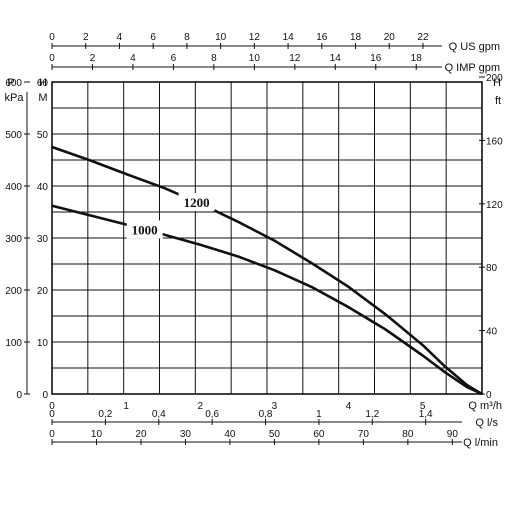 The width and height of the screenshot is (508, 513). I want to click on ft-axis-tick-label: 80, so click(492, 268).